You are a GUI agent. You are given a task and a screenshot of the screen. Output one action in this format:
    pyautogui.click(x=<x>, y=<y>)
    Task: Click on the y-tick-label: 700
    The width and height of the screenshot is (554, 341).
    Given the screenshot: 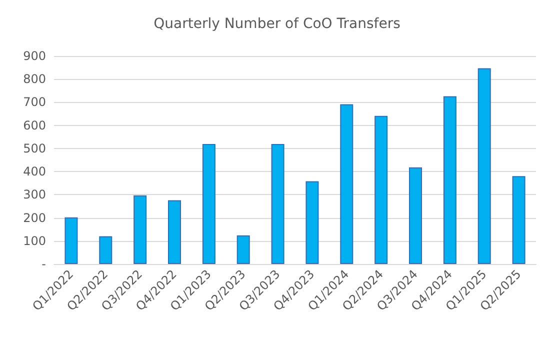 What is the action you would take?
    pyautogui.click(x=34, y=102)
    